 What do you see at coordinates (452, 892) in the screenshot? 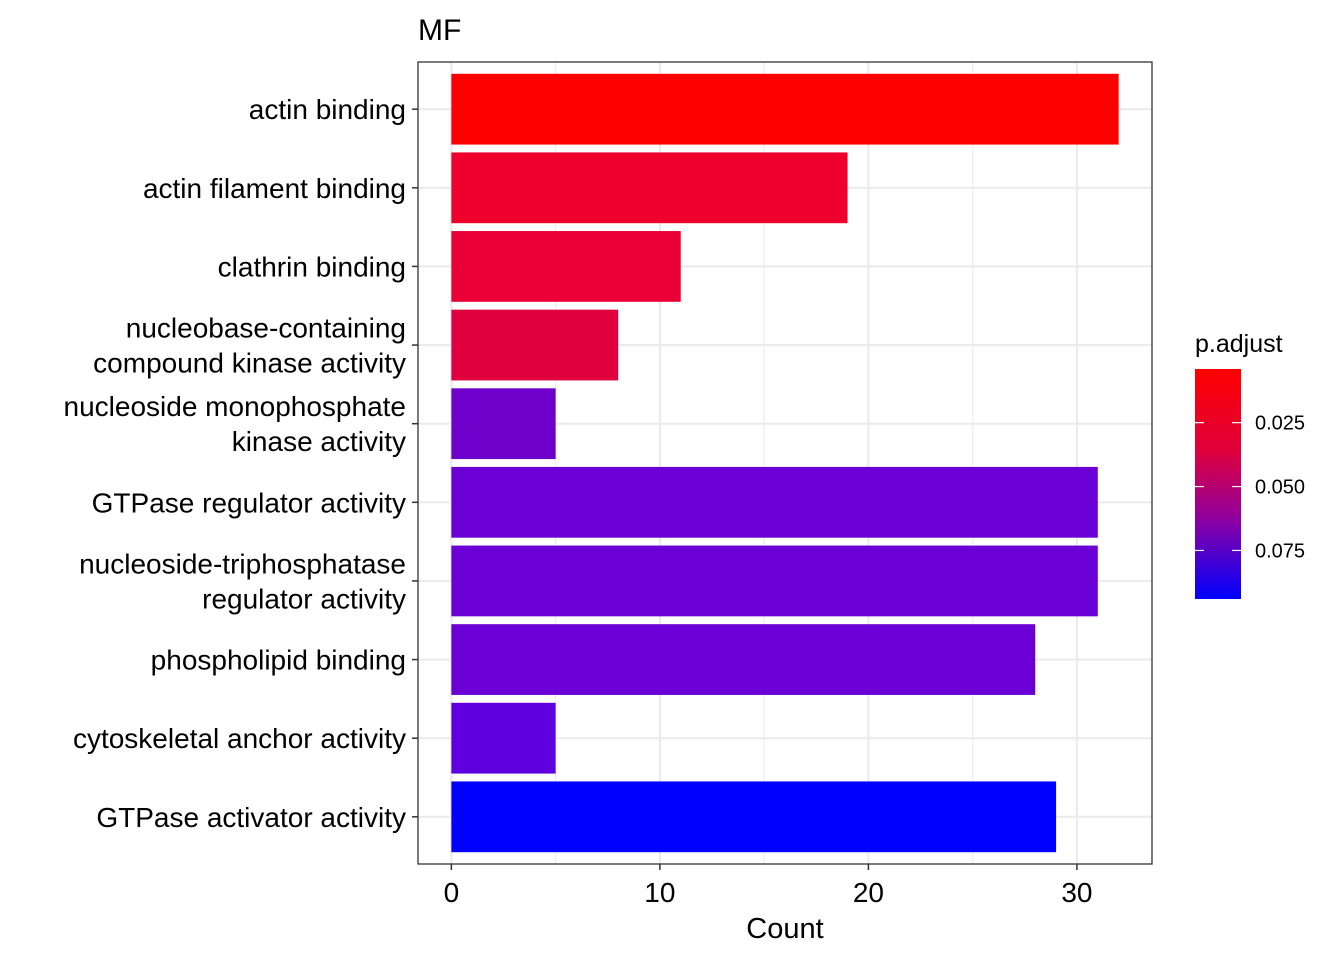
I see `x-tick-label: 0` at bounding box center [452, 892].